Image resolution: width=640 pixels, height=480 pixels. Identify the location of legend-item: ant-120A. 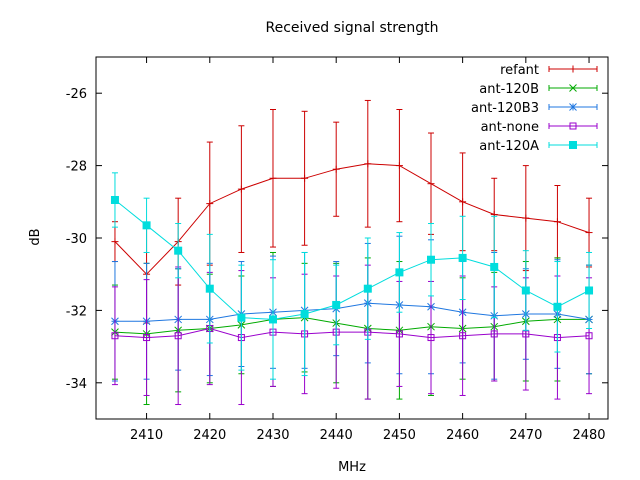
(538, 146).